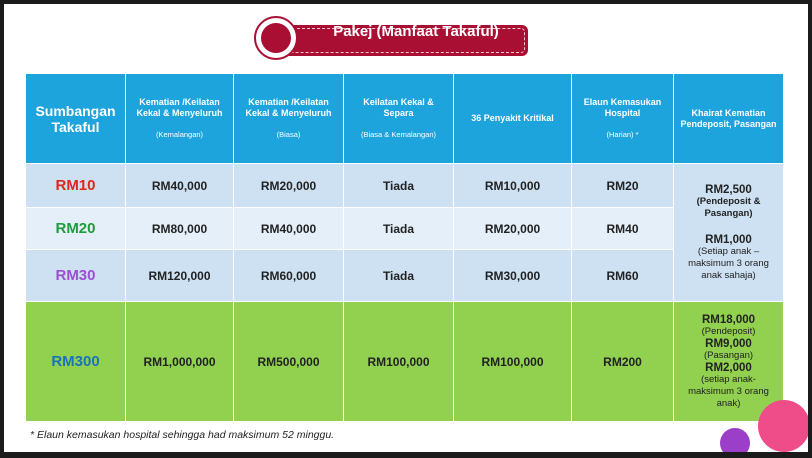 The height and width of the screenshot is (458, 812). What do you see at coordinates (75, 275) in the screenshot?
I see `plan-cell: RM30` at bounding box center [75, 275].